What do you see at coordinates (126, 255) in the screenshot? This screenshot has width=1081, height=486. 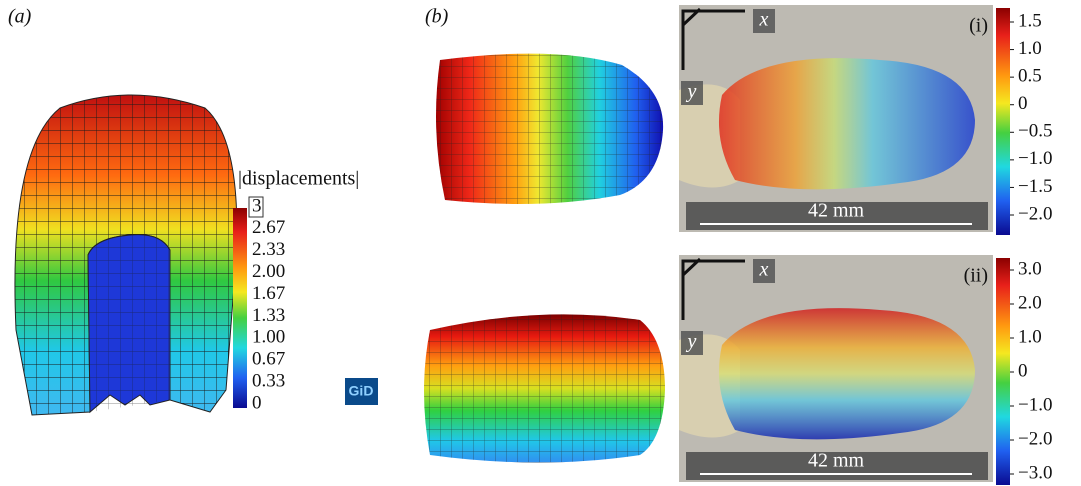 I see `dome-mesh` at bounding box center [126, 255].